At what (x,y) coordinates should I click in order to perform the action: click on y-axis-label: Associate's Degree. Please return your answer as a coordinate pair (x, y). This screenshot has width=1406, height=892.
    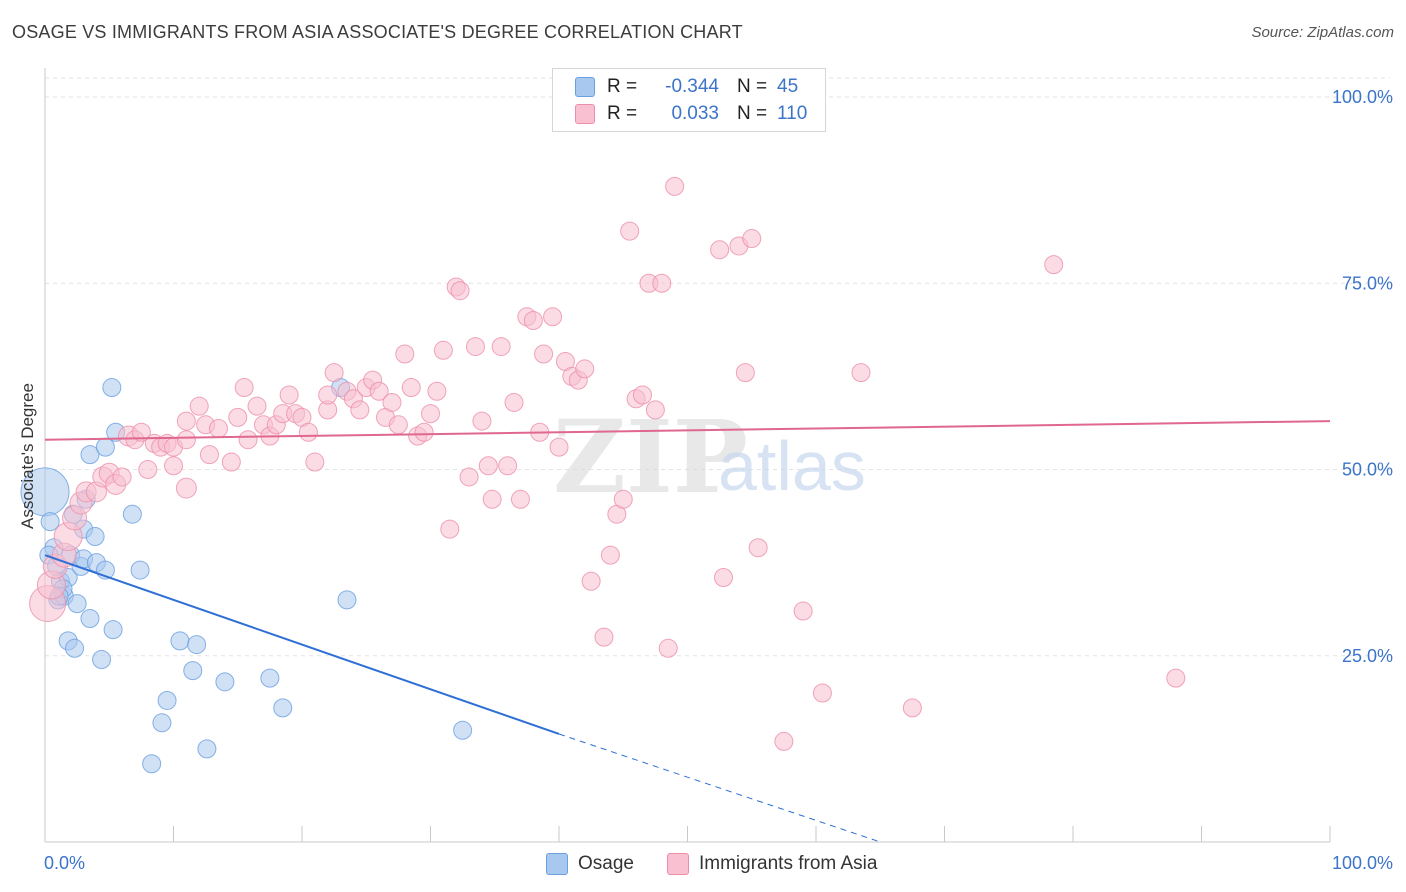
    Looking at the image, I should click on (27, 456).